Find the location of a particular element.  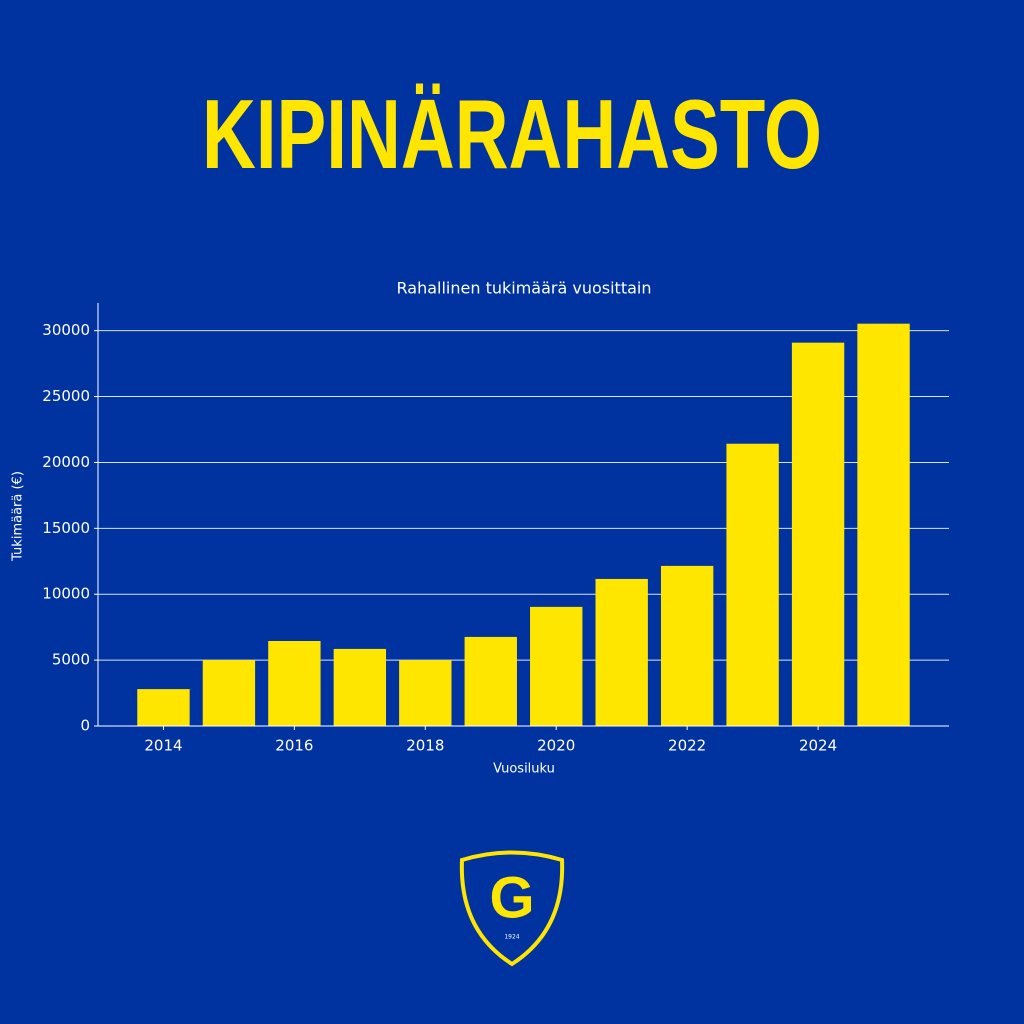

x-tick-label: 2016 is located at coordinates (294, 746).